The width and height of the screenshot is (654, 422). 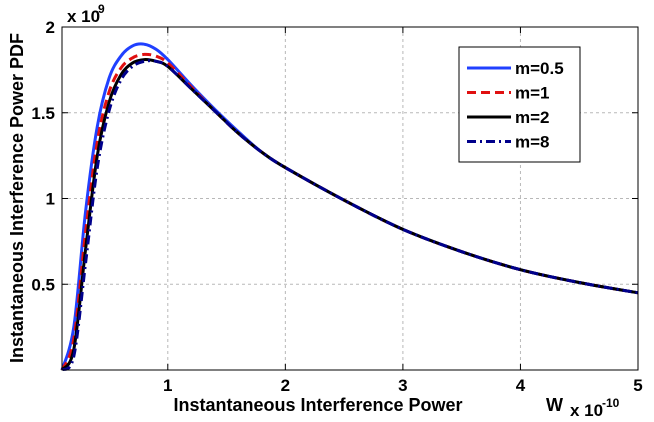 What do you see at coordinates (521, 385) in the screenshot?
I see `x-tick-label: 4` at bounding box center [521, 385].